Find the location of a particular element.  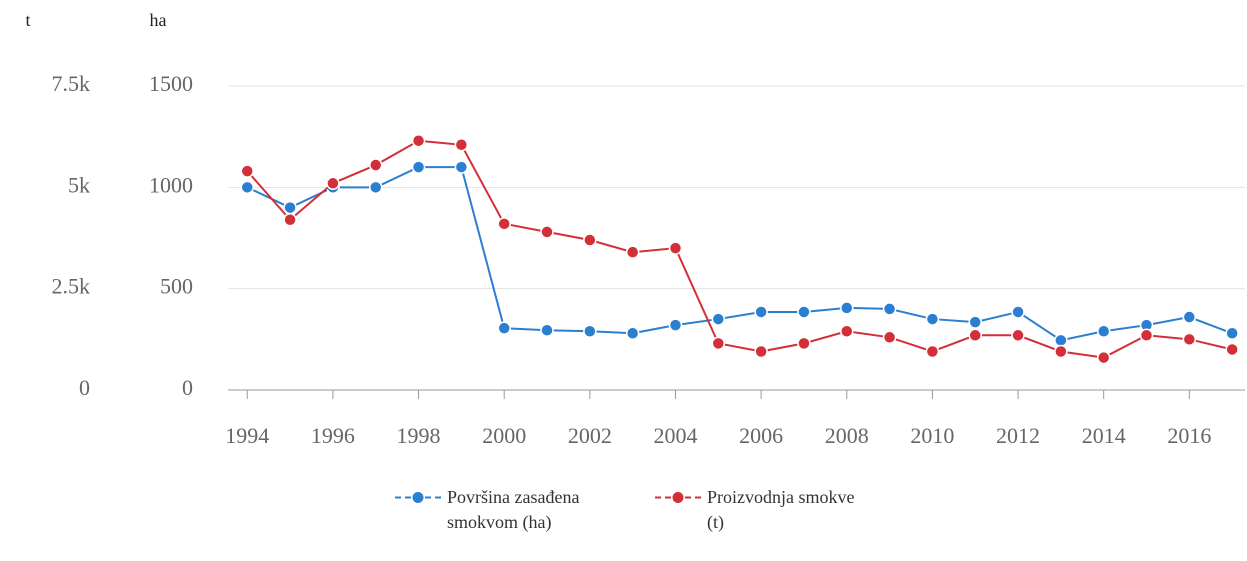

x-tick-label: 2014 is located at coordinates (1104, 435).